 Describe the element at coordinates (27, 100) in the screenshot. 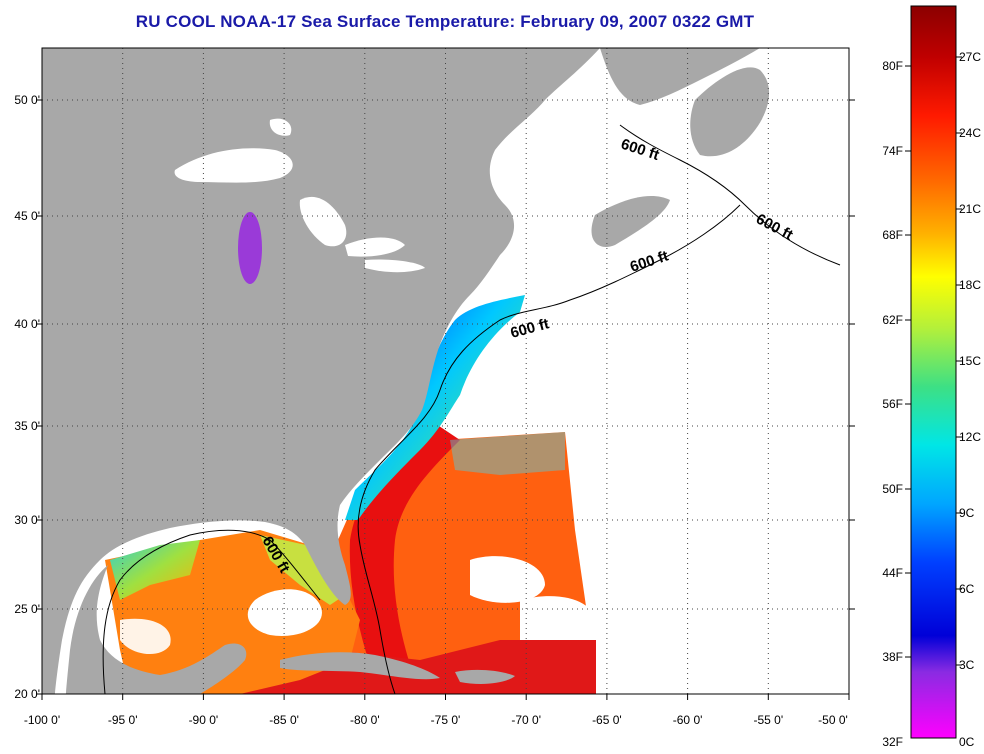

I see `lat-tick-label: 50 0'` at that location.